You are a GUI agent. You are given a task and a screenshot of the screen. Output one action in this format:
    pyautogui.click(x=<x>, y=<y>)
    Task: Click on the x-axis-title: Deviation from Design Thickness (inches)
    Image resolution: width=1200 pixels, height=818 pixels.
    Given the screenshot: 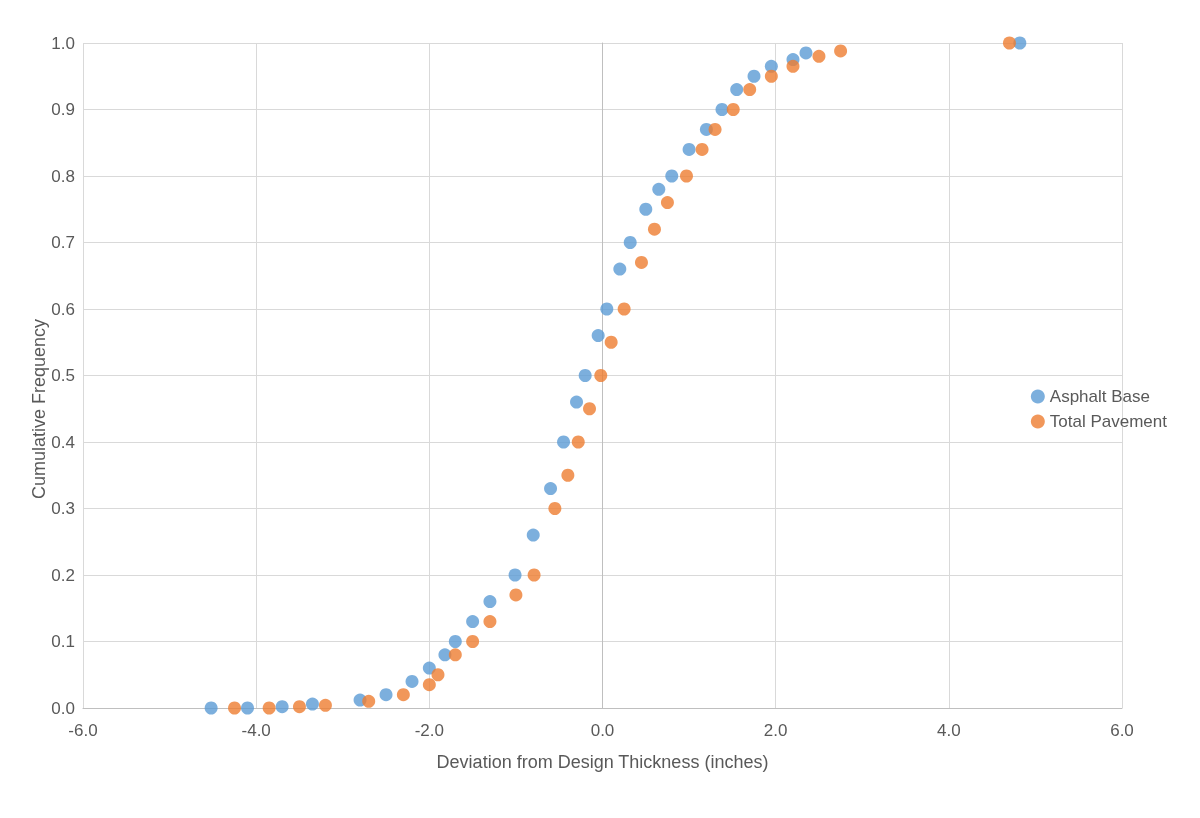 What is the action you would take?
    pyautogui.click(x=602, y=762)
    